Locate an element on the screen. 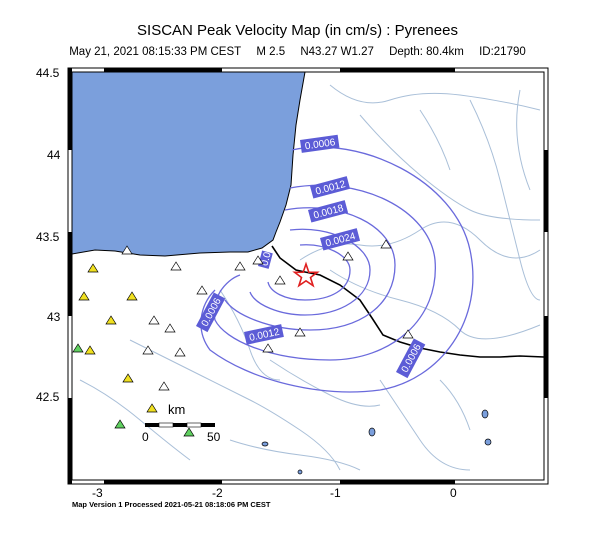  scale-min-label: 0 is located at coordinates (145, 437).